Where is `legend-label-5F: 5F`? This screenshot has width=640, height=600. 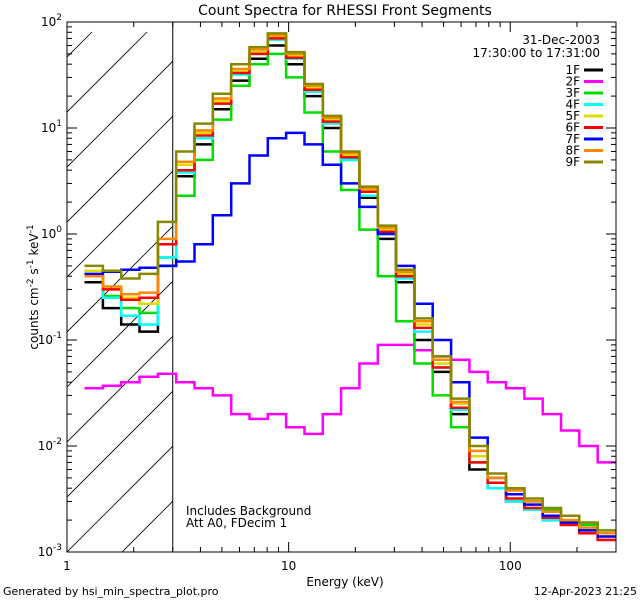 legend-label-5F: 5F is located at coordinates (572, 116).